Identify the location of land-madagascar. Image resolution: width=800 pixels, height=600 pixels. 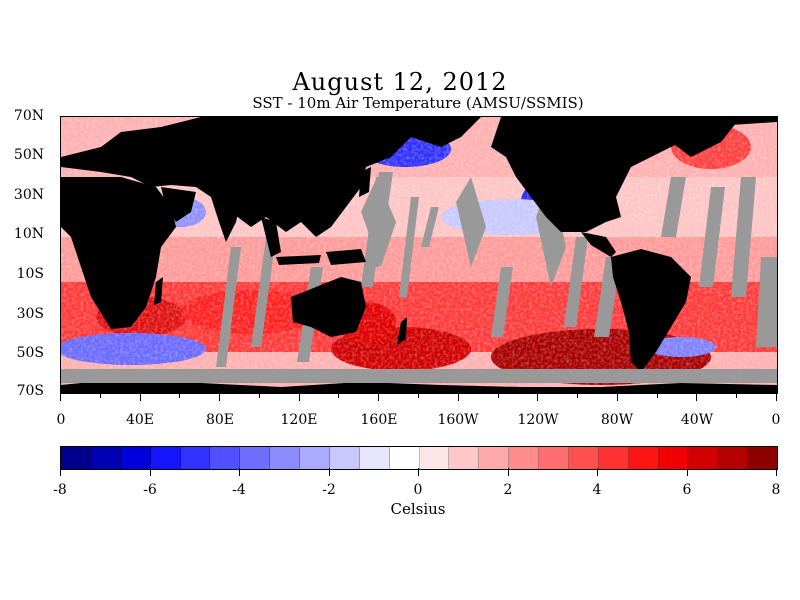
(158, 291).